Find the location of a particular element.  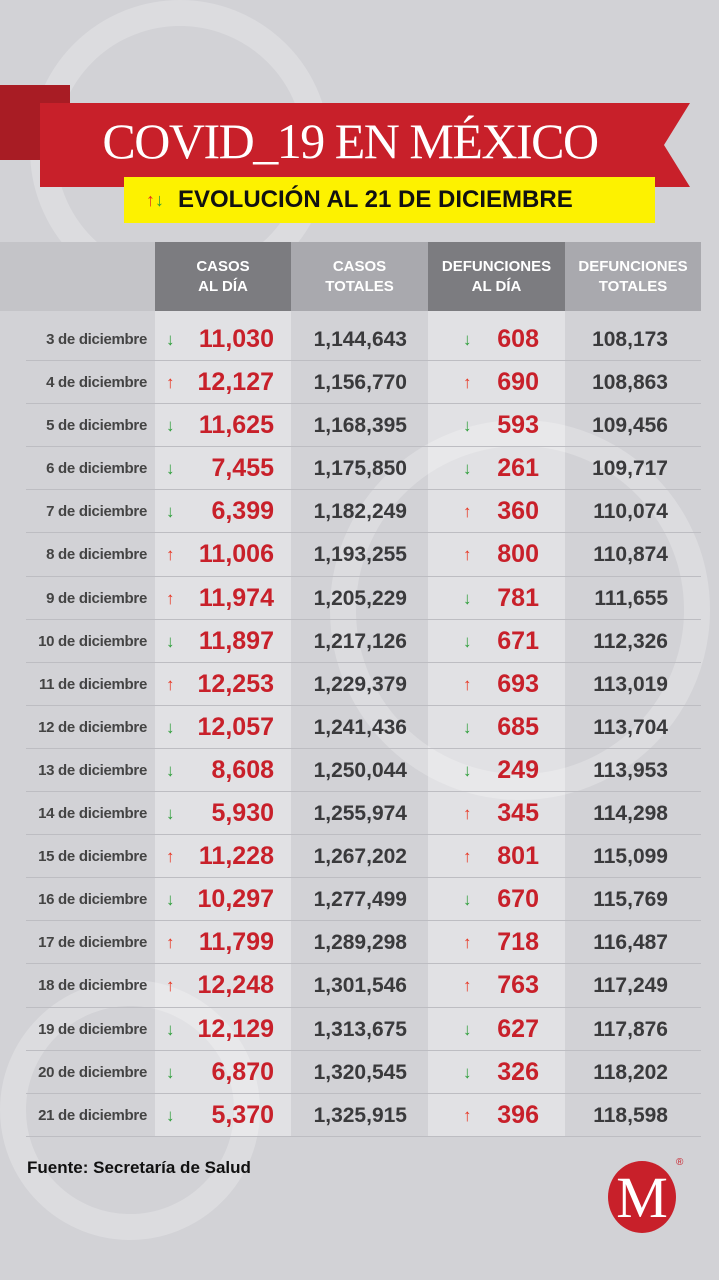

casos-totales: 1,313,675 is located at coordinates (360, 1029).